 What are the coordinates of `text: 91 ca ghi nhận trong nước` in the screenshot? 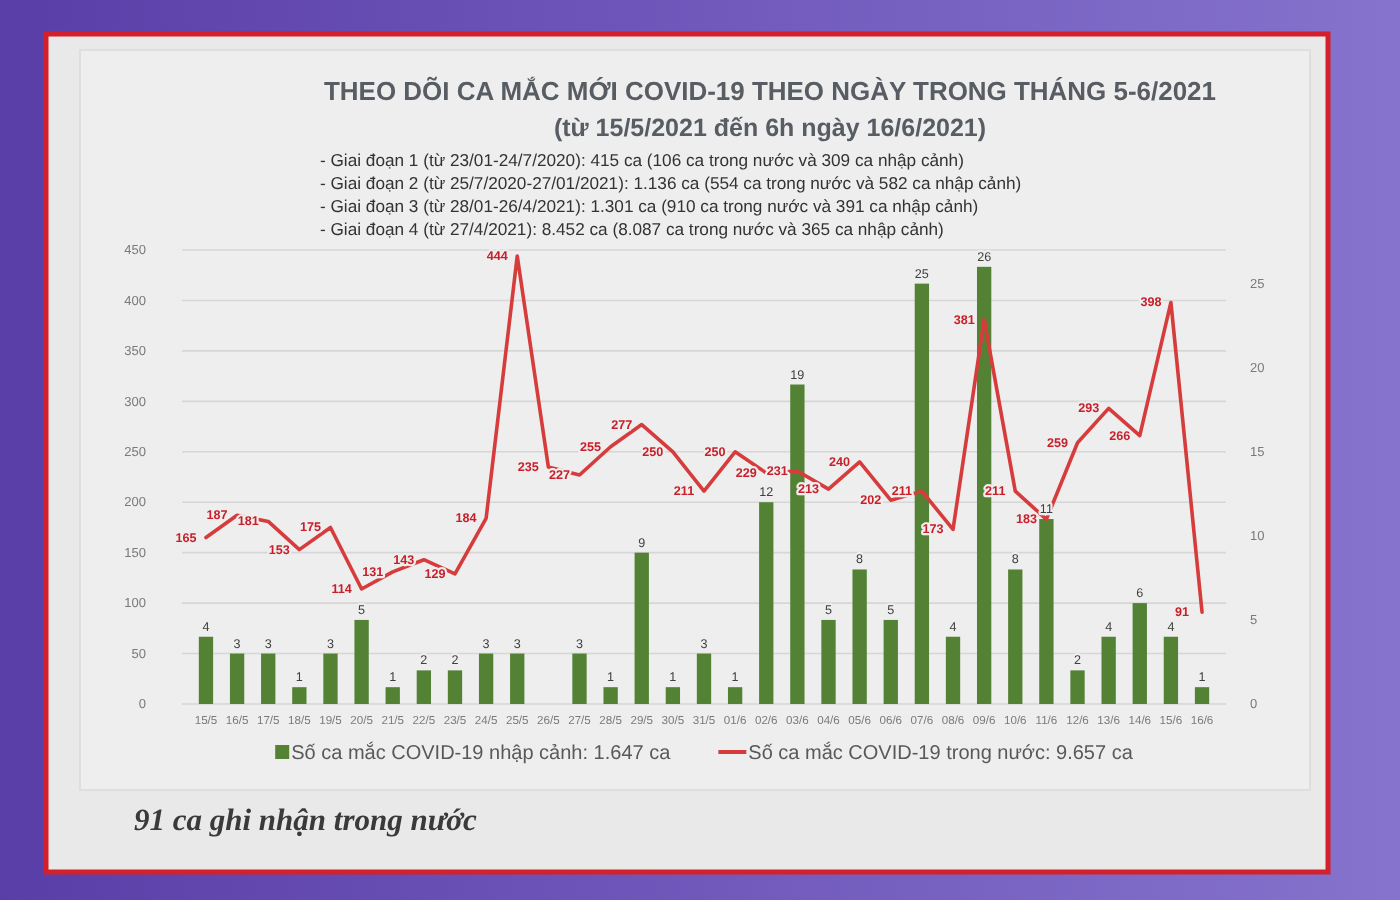 It's located at (305, 821).